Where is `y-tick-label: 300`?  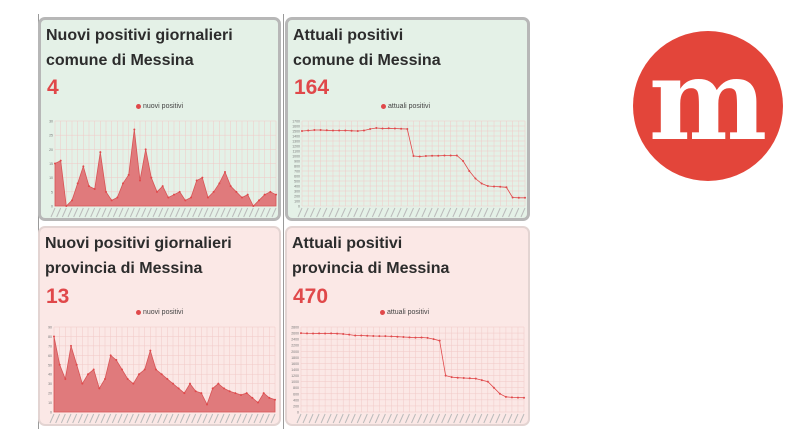 y-tick-label: 300 is located at coordinates (297, 192).